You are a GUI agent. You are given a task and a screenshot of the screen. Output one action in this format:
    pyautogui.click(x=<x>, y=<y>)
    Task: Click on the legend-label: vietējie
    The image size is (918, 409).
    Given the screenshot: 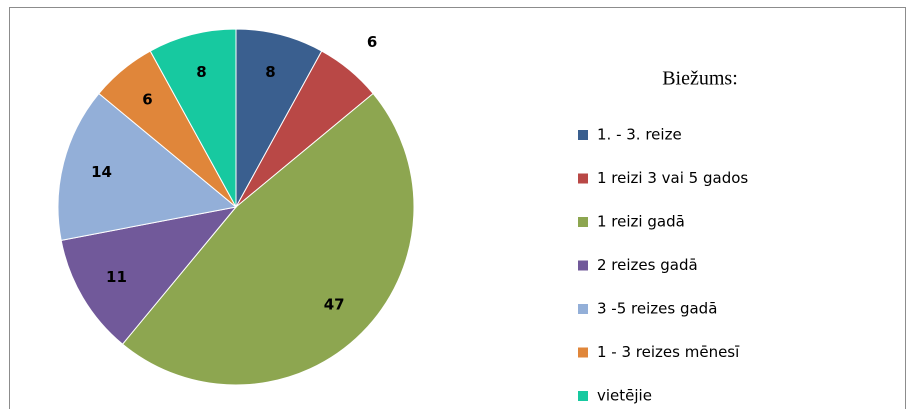 What is the action you would take?
    pyautogui.click(x=624, y=396)
    